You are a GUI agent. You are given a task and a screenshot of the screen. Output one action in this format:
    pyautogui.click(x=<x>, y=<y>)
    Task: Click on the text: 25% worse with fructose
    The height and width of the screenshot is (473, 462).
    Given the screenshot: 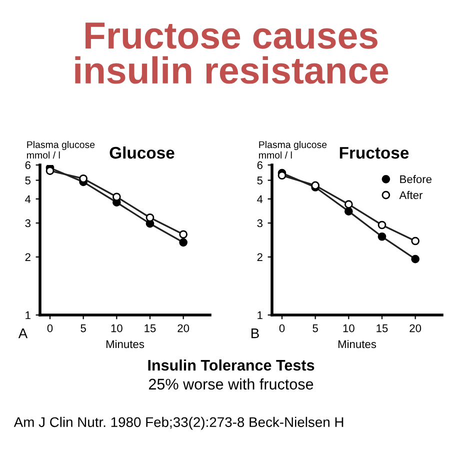 What is the action you would take?
    pyautogui.click(x=231, y=384)
    